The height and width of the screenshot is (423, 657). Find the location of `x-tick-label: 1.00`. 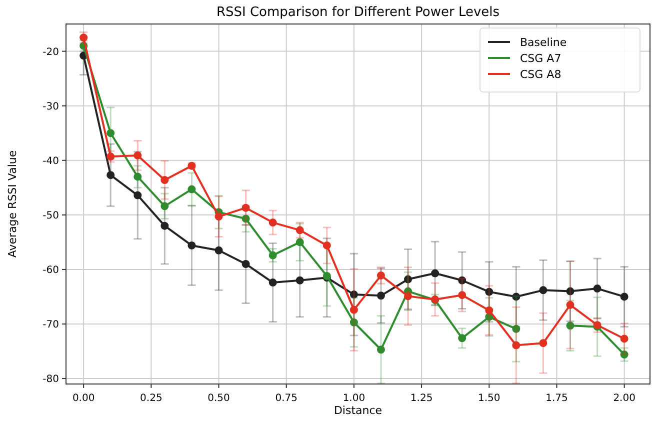

x-tick-label: 1.00 is located at coordinates (354, 398).